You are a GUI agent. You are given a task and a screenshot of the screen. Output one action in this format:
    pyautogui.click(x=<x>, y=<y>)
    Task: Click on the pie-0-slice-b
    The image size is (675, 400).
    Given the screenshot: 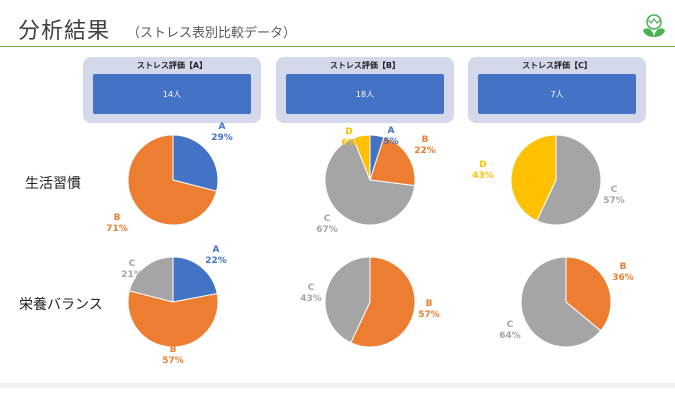 What is the action you would take?
    pyautogui.click(x=172, y=180)
    